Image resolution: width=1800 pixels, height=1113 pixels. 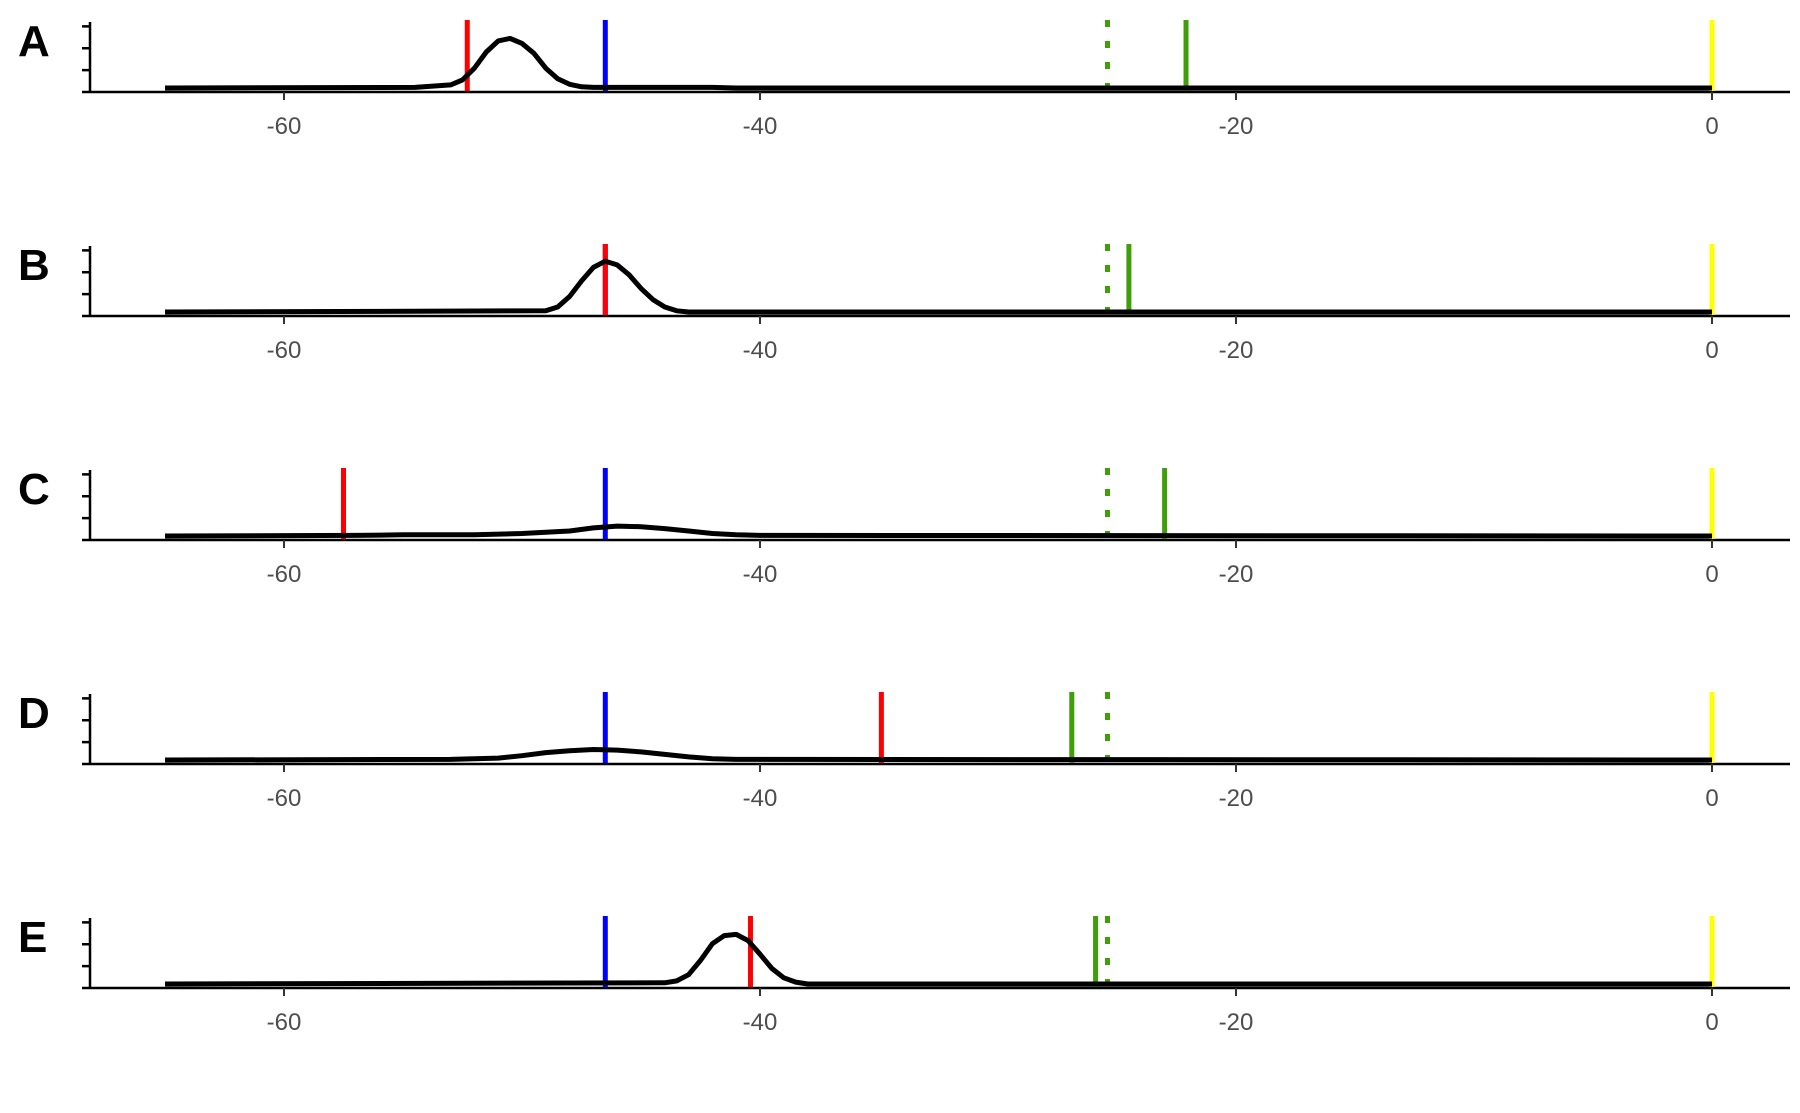 I want to click on panel-d: D -60 -40 -20 0, so click(x=904, y=750).